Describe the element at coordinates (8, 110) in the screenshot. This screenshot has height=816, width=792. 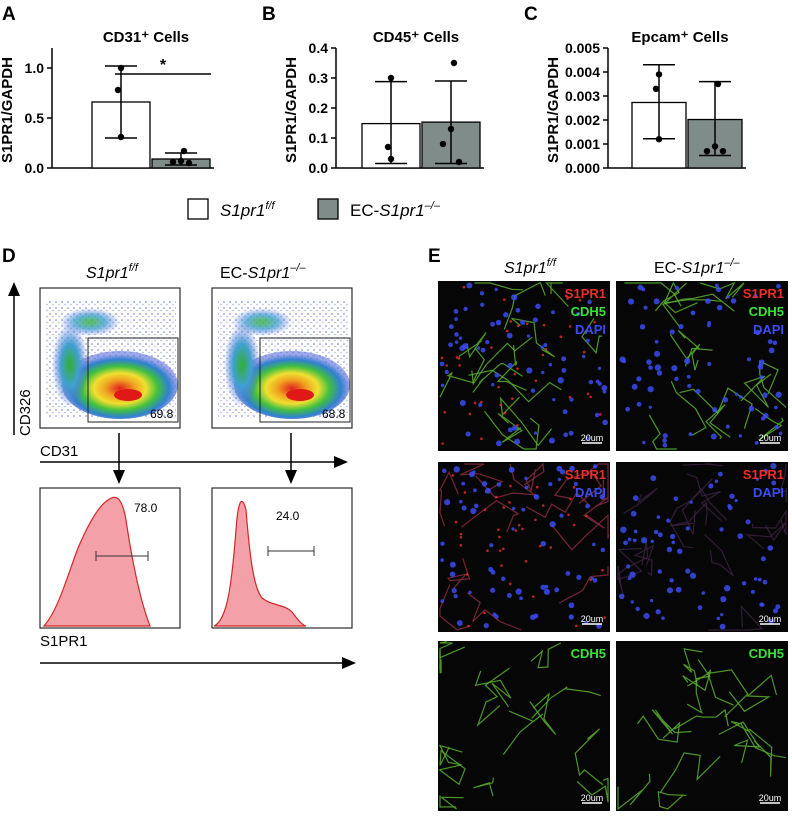
I see `y-axis-label: S1PR1/GAPDH` at that location.